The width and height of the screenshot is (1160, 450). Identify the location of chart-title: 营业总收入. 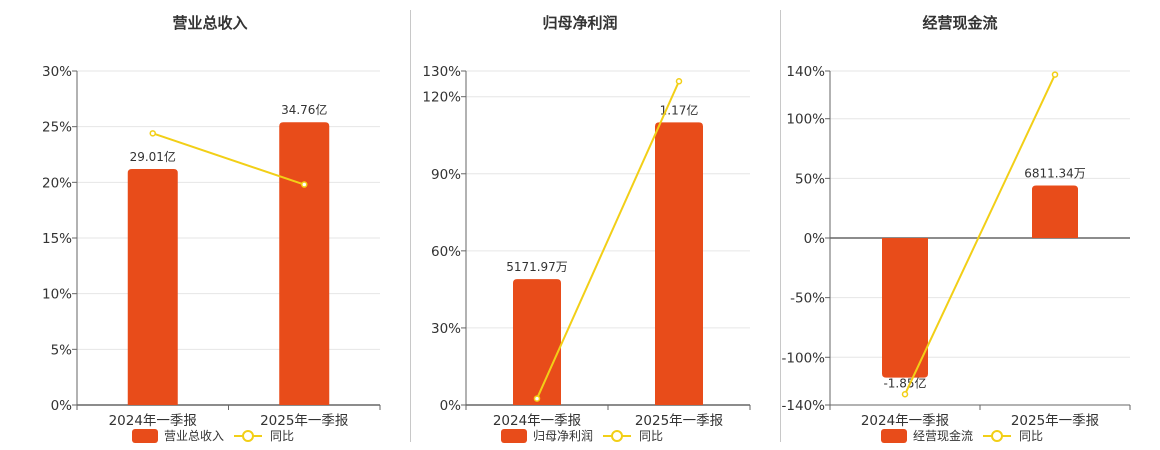
(209, 23).